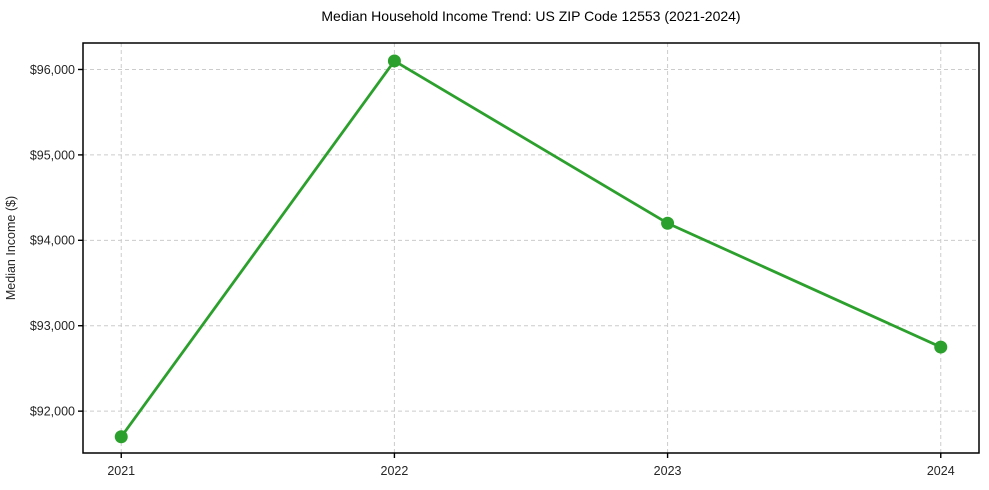 Image resolution: width=989 pixels, height=490 pixels. Describe the element at coordinates (11, 248) in the screenshot. I see `y-axis-label: Median Income ($)` at that location.